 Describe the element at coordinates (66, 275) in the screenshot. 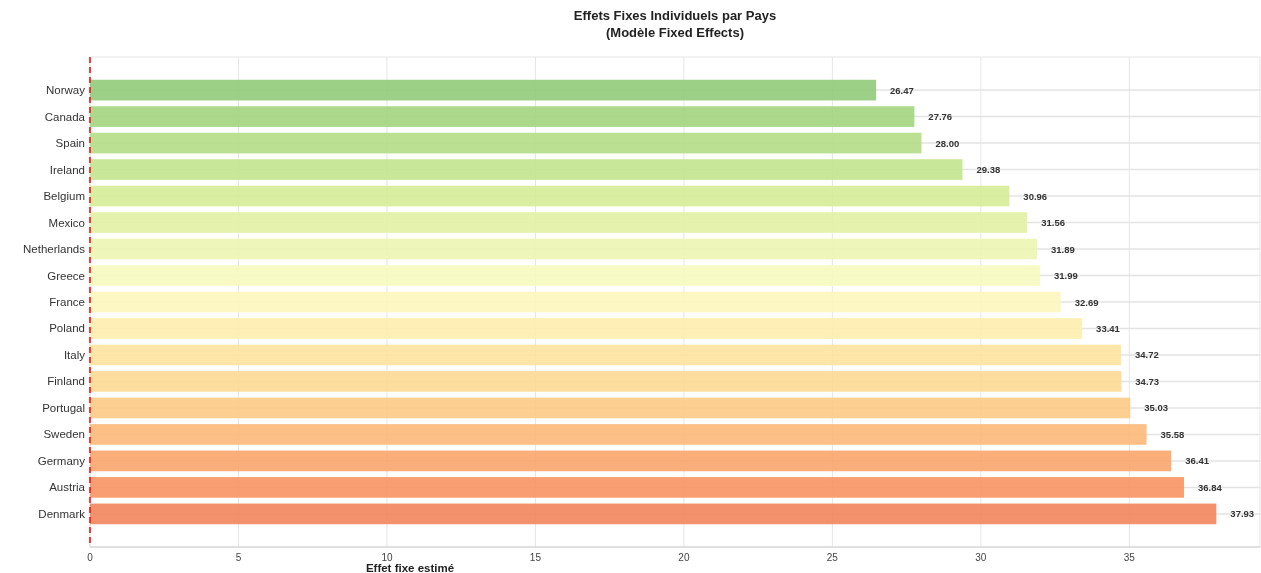

I see `y-tick-label: Greece` at that location.